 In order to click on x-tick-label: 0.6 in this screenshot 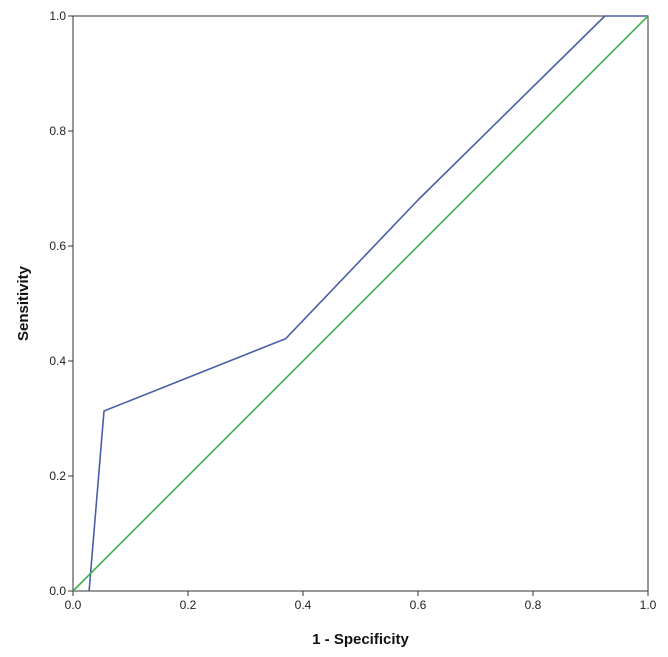, I will do `click(418, 605)`.